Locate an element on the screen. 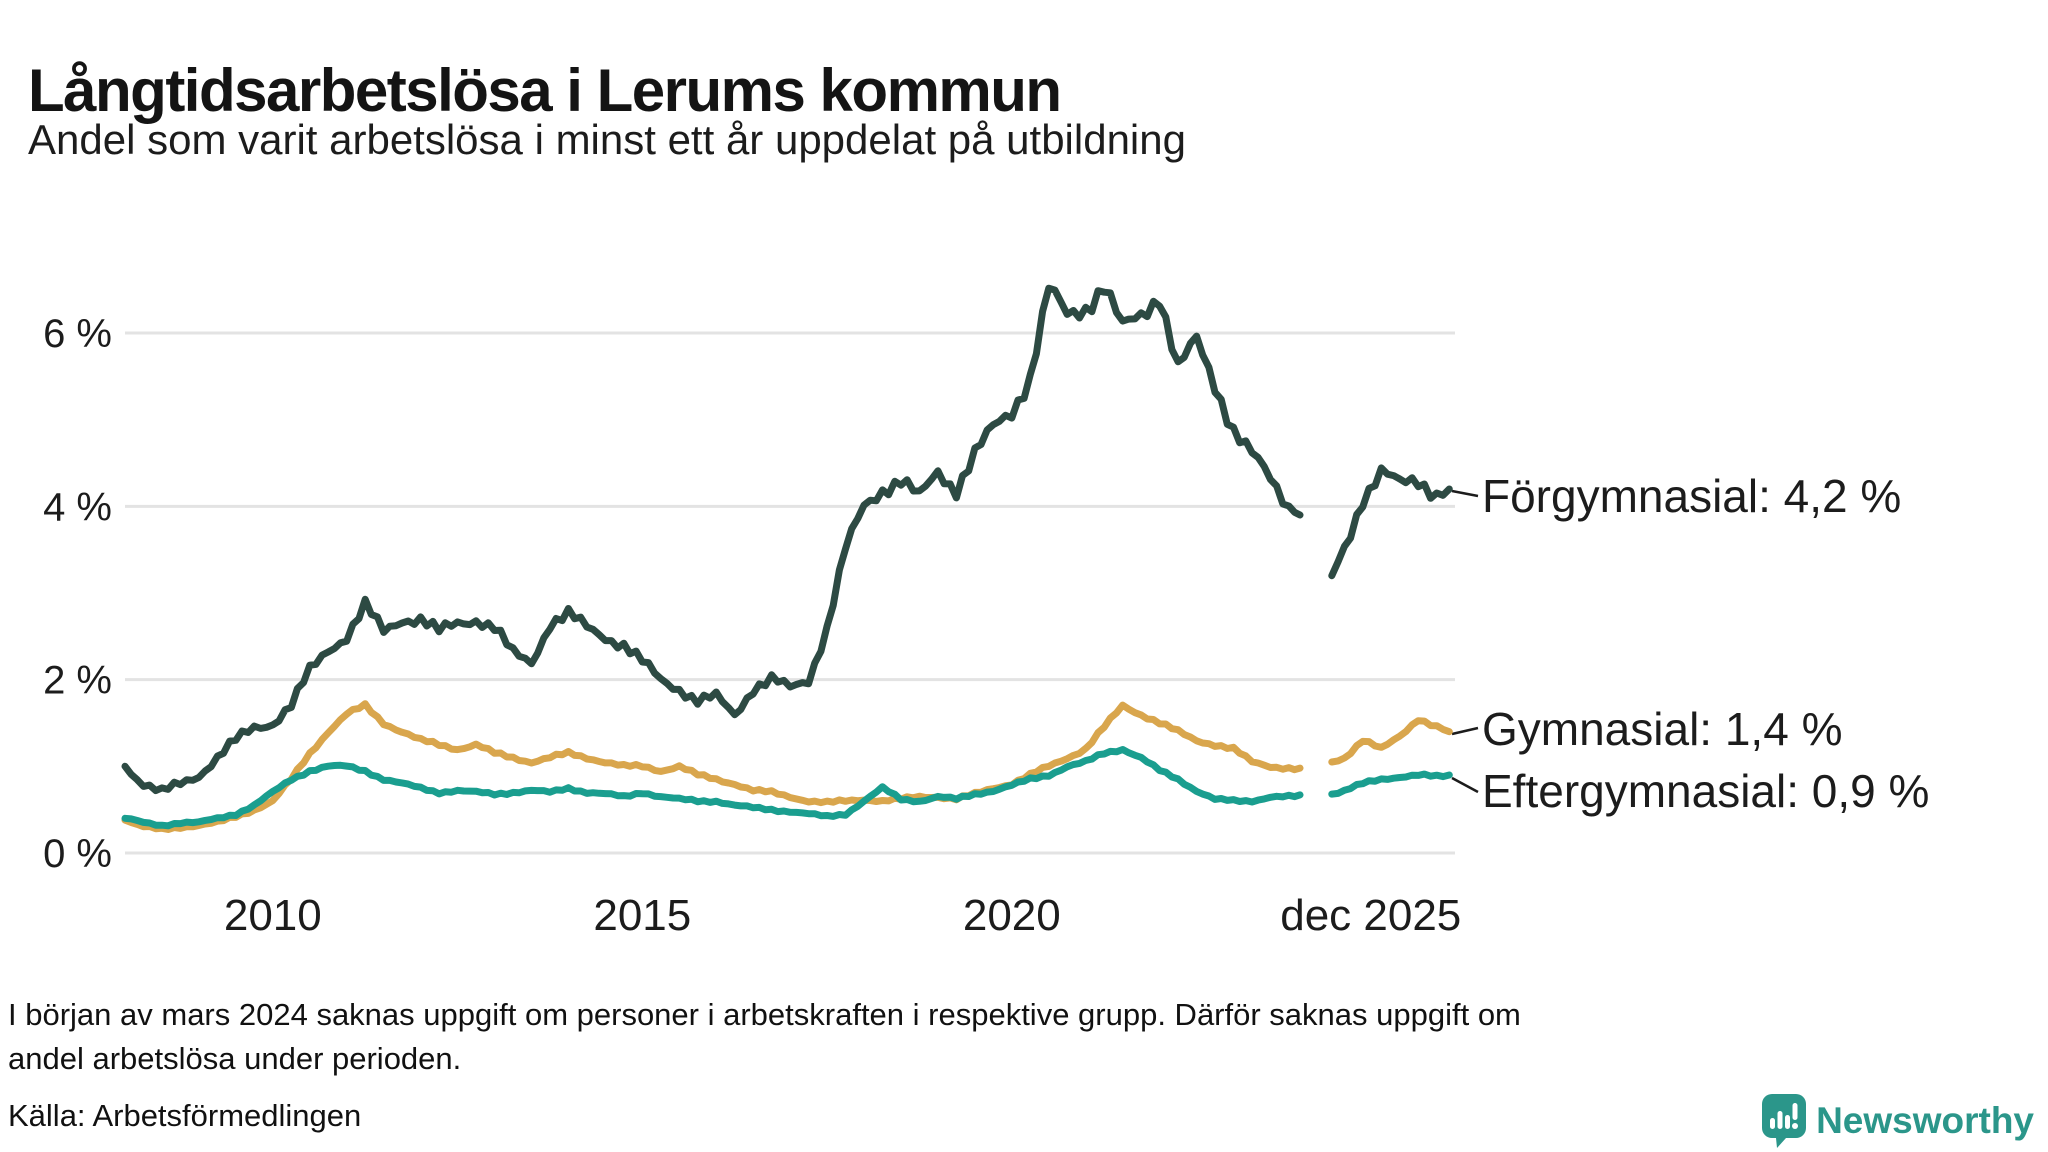 The height and width of the screenshot is (1152, 2048). newsworthy-bar-chart-icon is located at coordinates (1784, 1121).